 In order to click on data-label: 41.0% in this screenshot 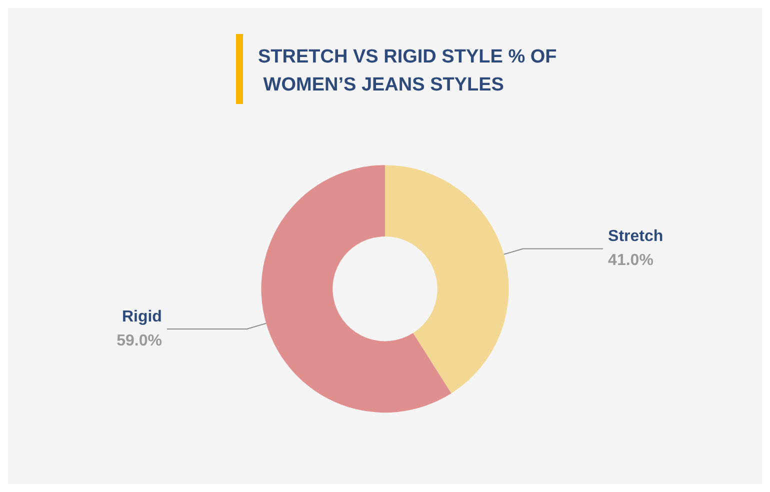, I will do `click(631, 261)`.